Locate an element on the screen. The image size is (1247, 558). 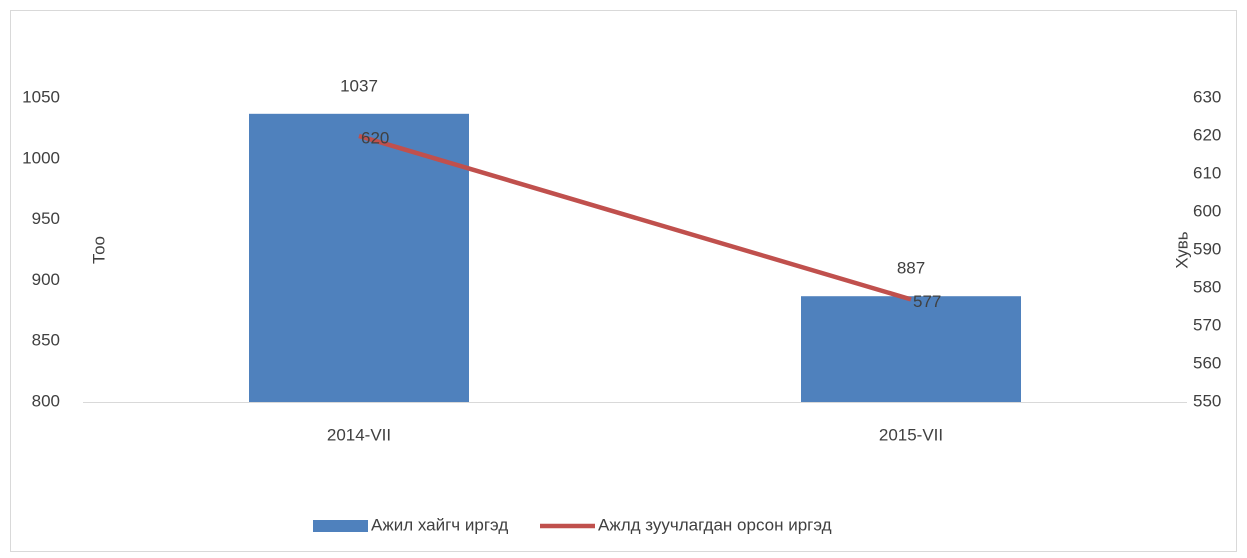
y-tick-label: 1000 is located at coordinates (41, 157).